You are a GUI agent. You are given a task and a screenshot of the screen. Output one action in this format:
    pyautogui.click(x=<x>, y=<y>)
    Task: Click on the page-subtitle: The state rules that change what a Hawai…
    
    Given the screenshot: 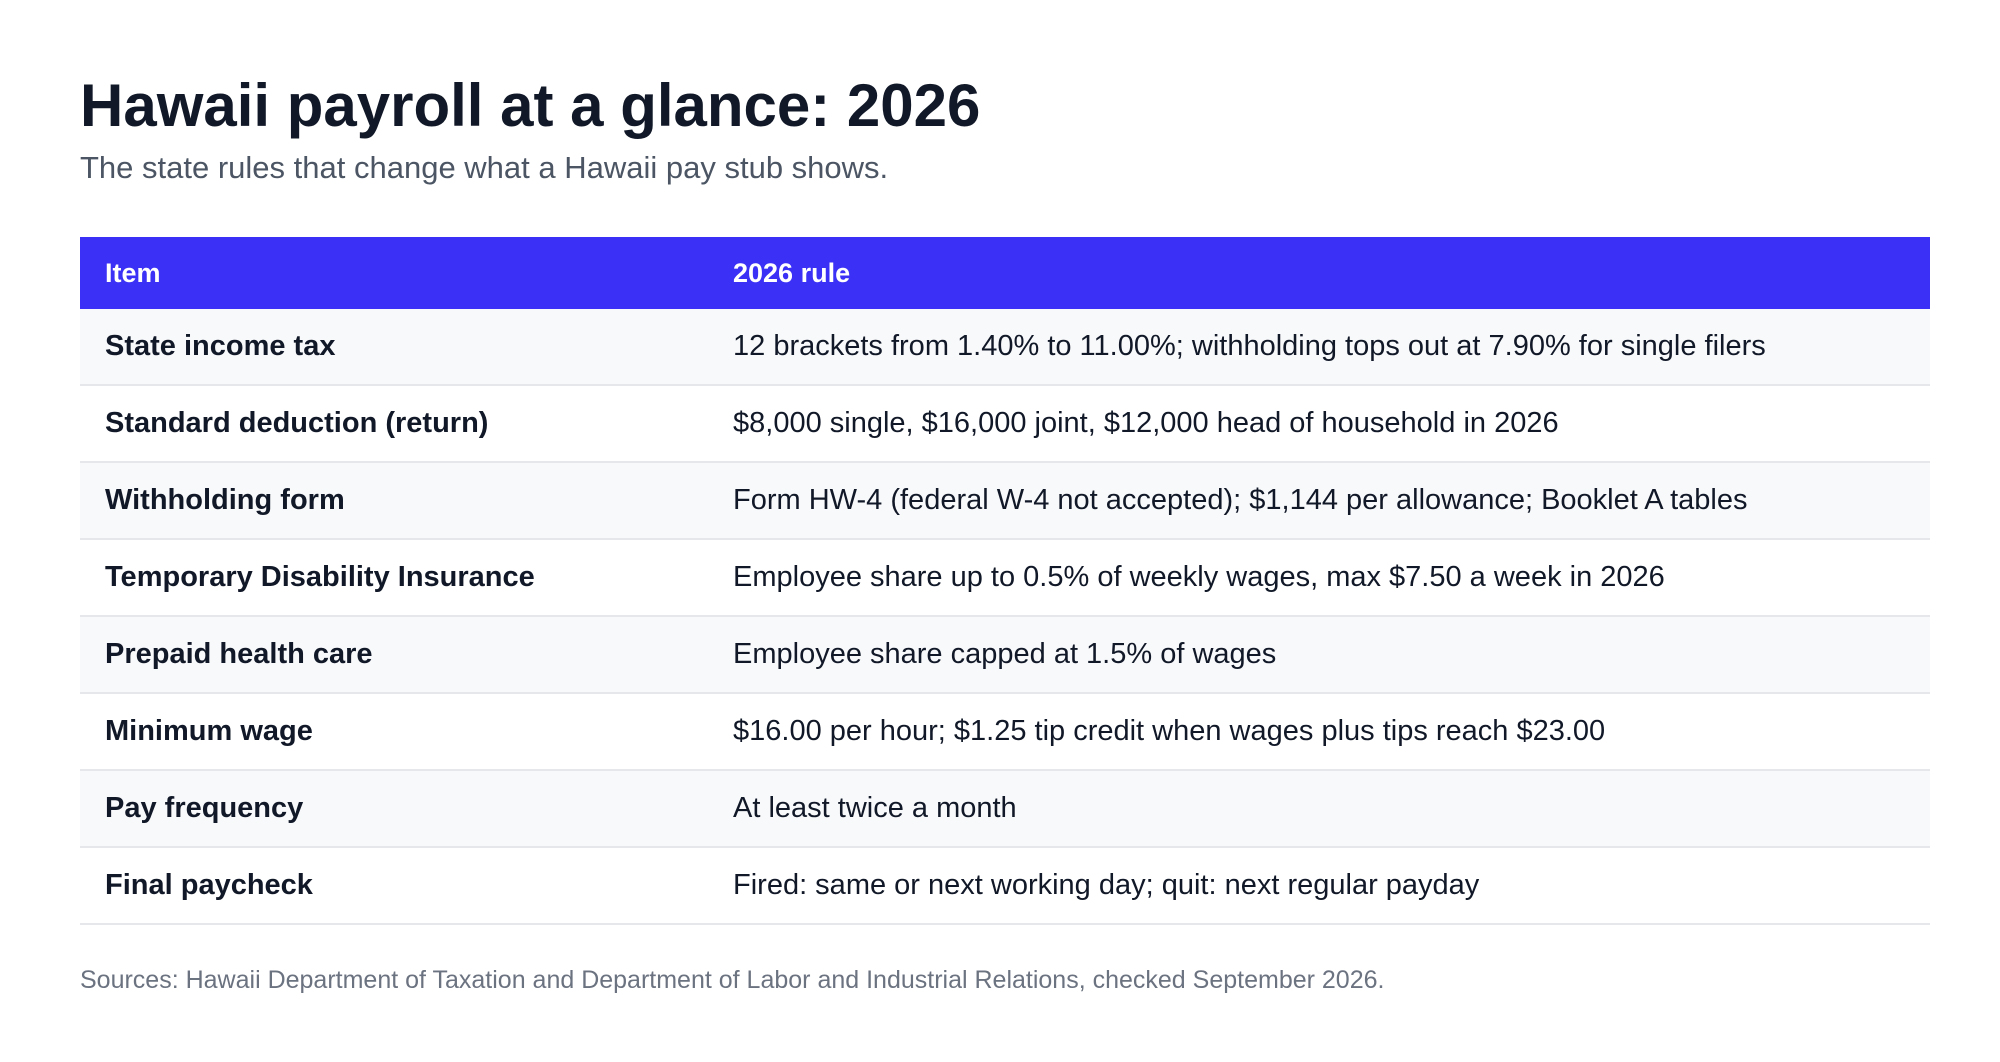 What is the action you would take?
    pyautogui.click(x=484, y=167)
    